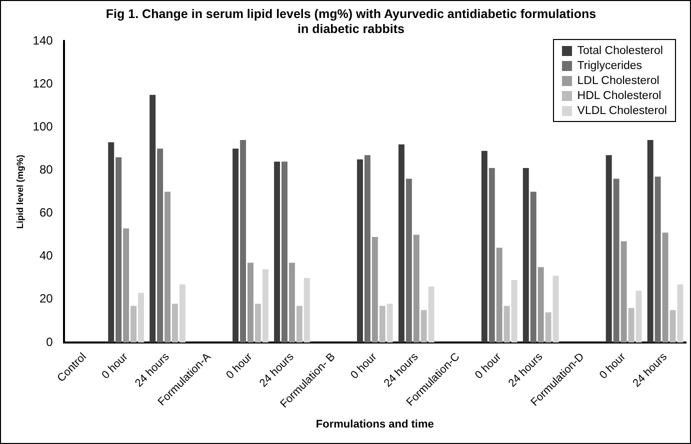 The image size is (691, 444). What do you see at coordinates (620, 50) in the screenshot?
I see `legend-label: Total Cholesterol` at bounding box center [620, 50].